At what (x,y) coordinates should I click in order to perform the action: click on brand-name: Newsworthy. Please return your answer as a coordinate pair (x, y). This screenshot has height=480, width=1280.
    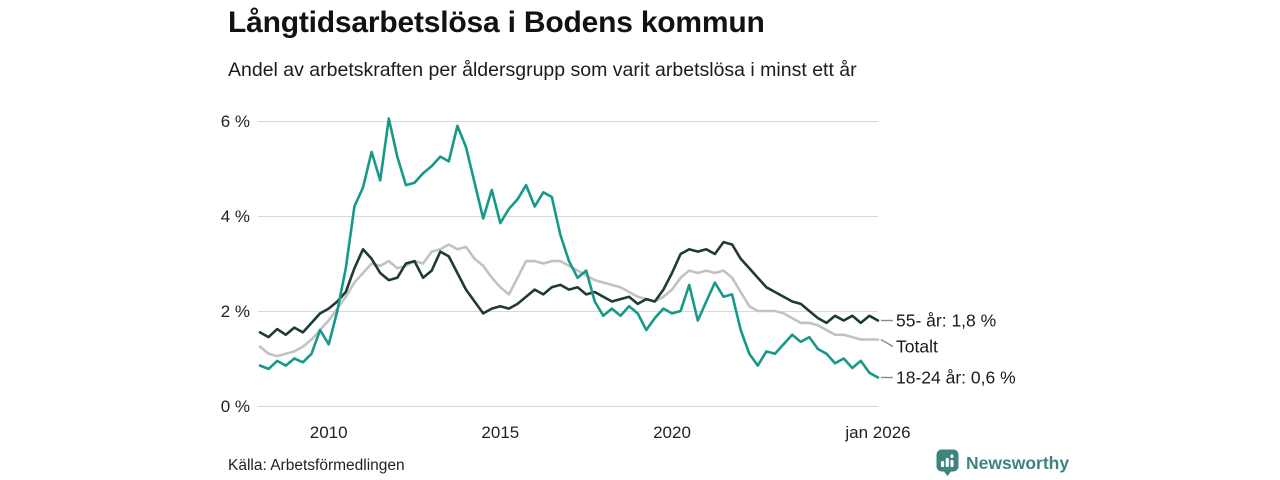
    Looking at the image, I should click on (1018, 462).